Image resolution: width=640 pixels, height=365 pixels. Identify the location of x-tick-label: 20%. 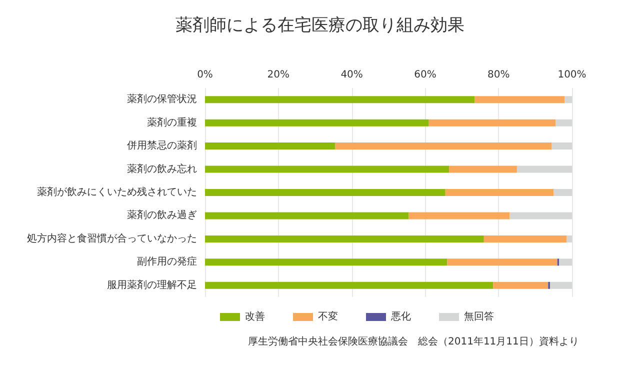
(278, 75).